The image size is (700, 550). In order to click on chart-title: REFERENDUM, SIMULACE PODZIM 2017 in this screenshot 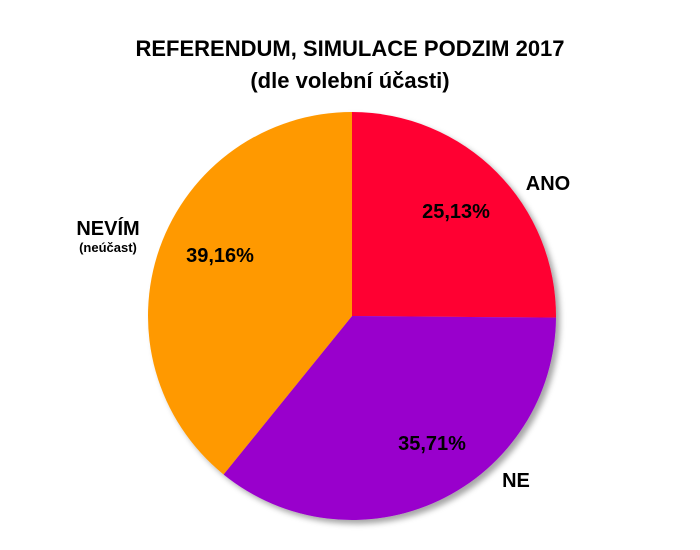, I will do `click(349, 48)`.